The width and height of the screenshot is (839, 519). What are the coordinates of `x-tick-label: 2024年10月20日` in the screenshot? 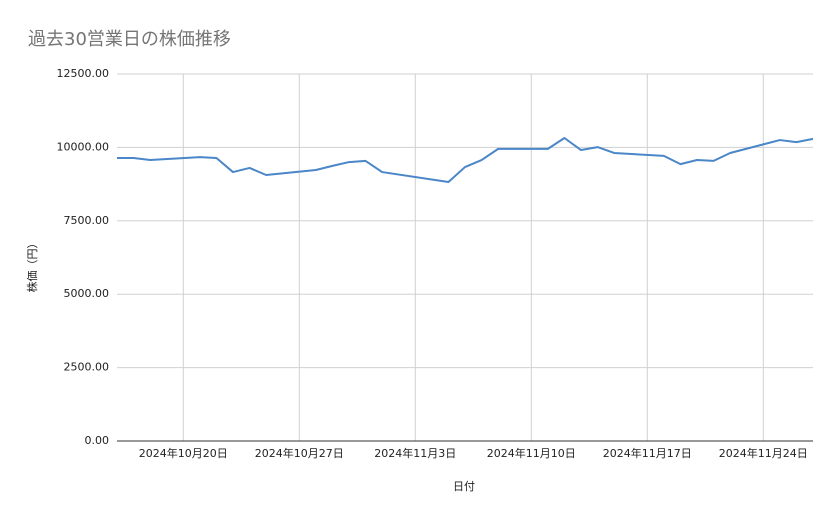 It's located at (183, 453).